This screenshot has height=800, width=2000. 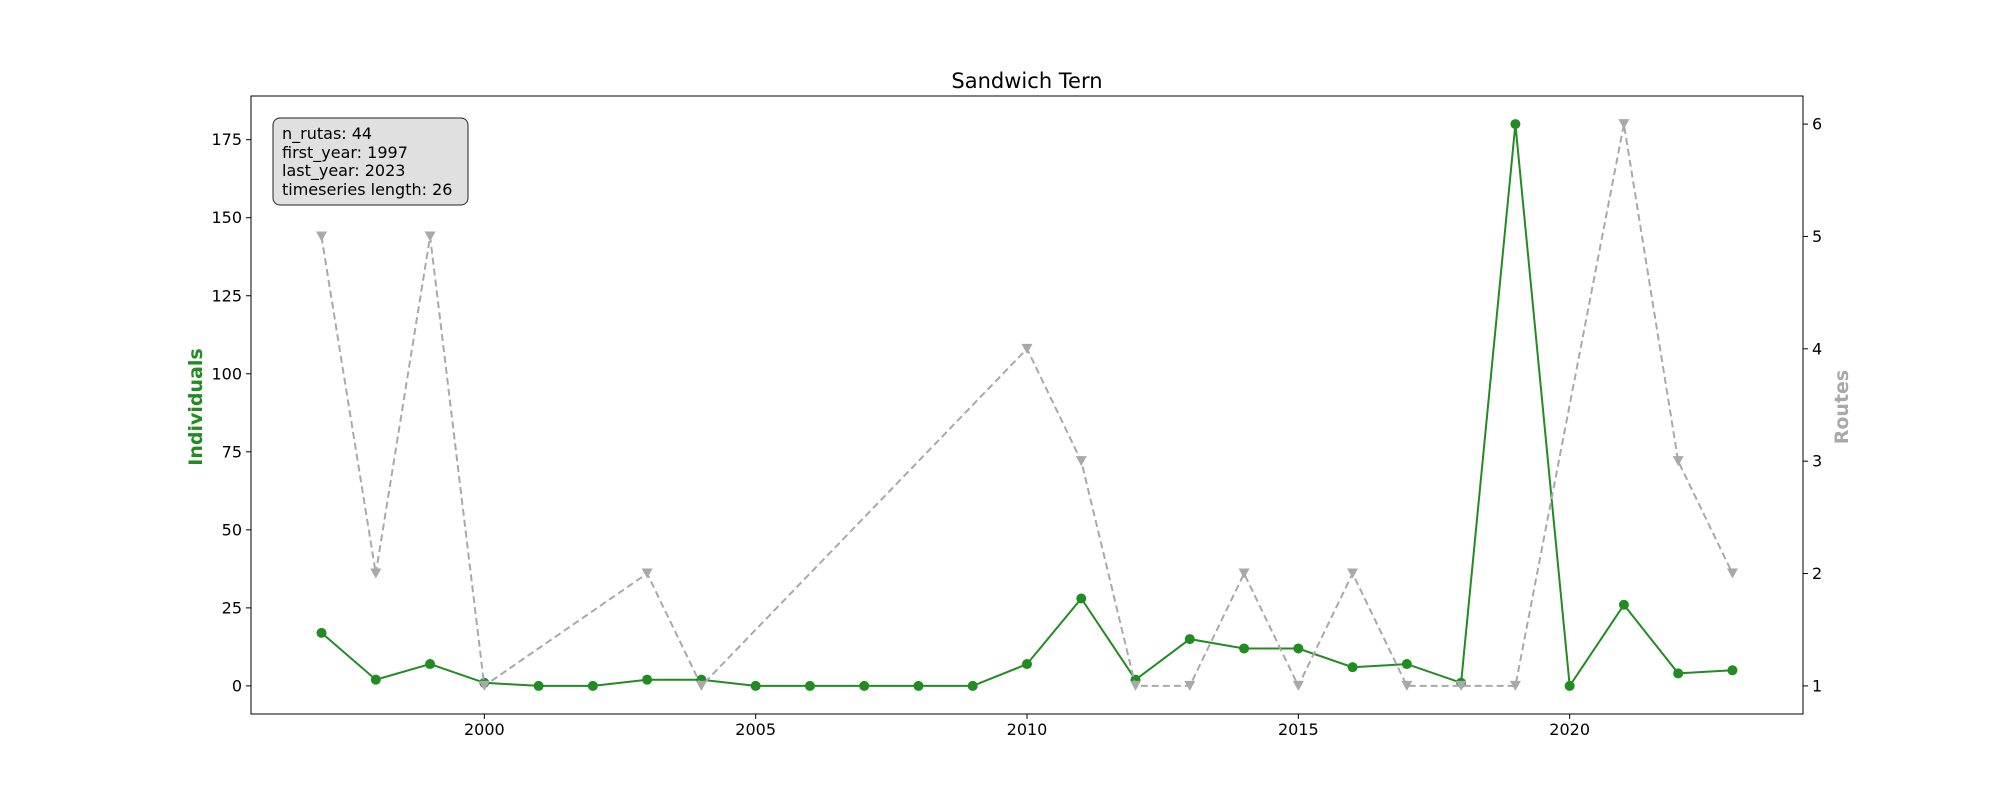 I want to click on y-left-tick-label: 75, so click(x=232, y=451).